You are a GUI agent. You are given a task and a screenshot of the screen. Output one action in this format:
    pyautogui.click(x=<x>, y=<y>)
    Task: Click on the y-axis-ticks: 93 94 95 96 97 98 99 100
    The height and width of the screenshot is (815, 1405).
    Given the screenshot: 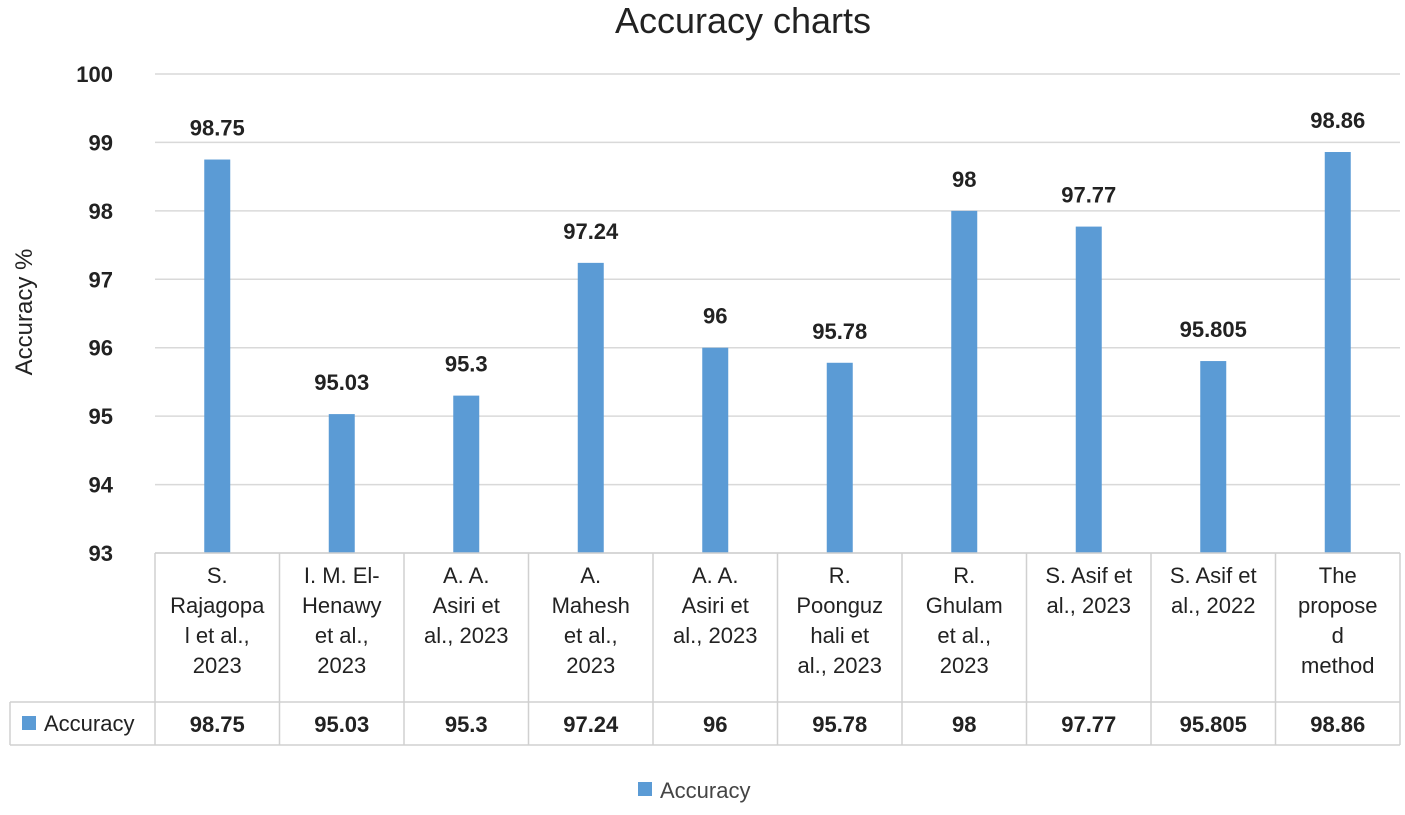 What is the action you would take?
    pyautogui.click(x=94, y=314)
    